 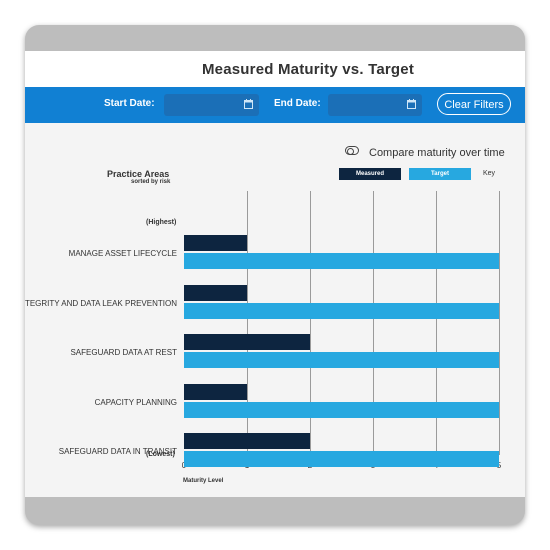 I want to click on filter-bar: Start Date: End Date: Clear Filters, so click(x=275, y=105).